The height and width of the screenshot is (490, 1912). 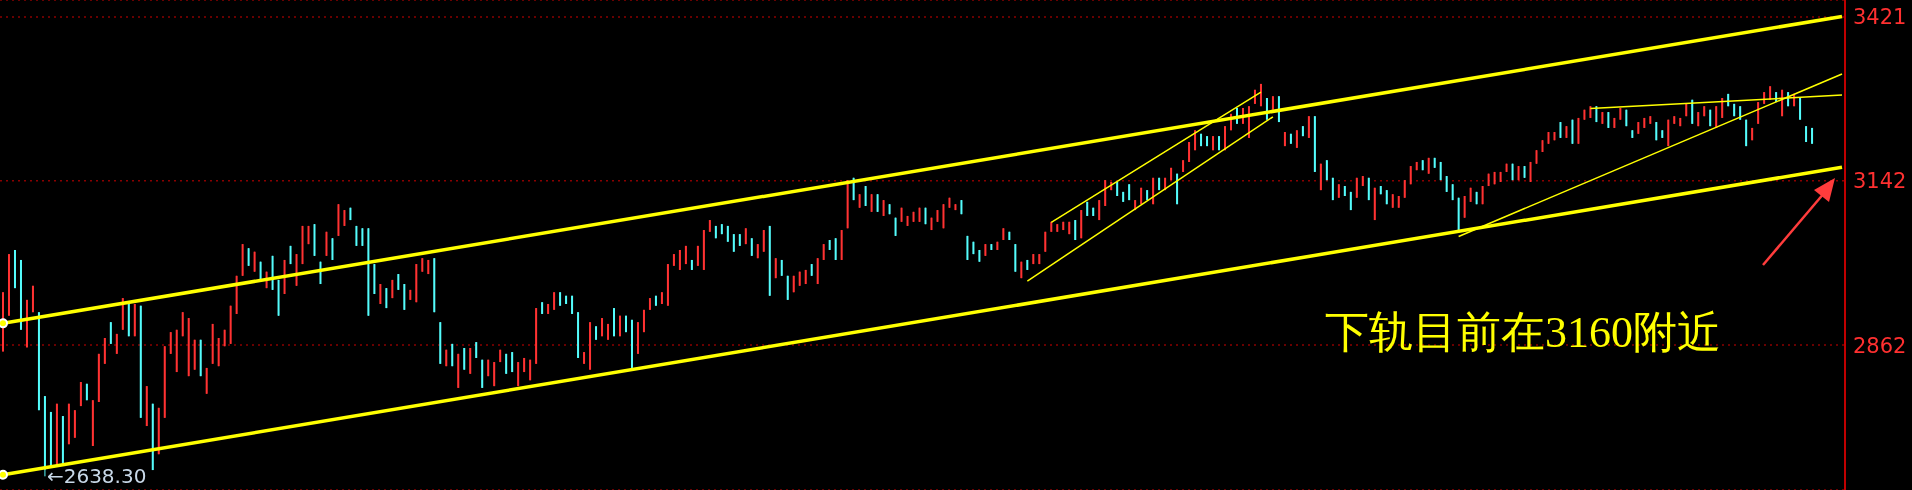 What do you see at coordinates (1880, 181) in the screenshot?
I see `y-tick-label: 3142` at bounding box center [1880, 181].